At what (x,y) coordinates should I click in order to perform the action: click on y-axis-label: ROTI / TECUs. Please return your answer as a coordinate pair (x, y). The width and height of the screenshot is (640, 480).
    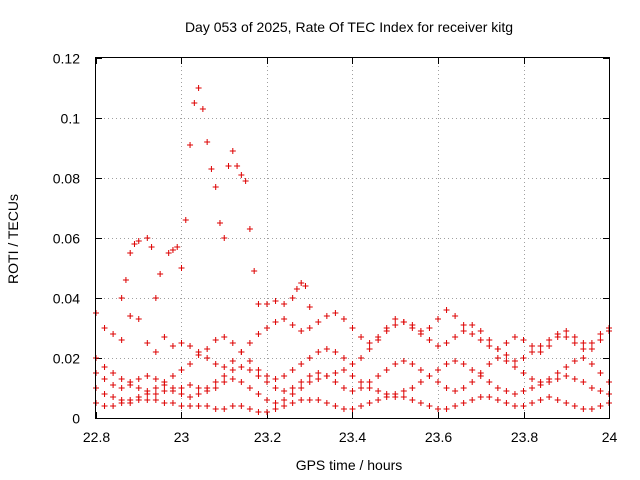
    Looking at the image, I should click on (13, 239).